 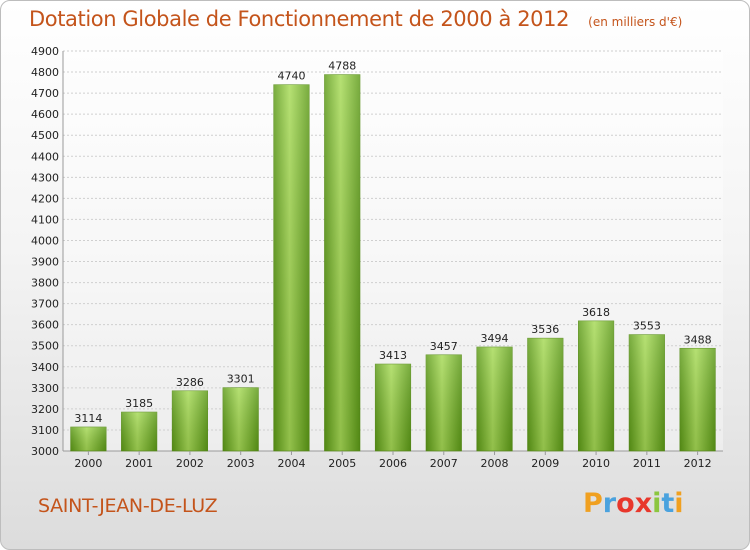 What do you see at coordinates (190, 420) in the screenshot?
I see `bar-shade-2002` at bounding box center [190, 420].